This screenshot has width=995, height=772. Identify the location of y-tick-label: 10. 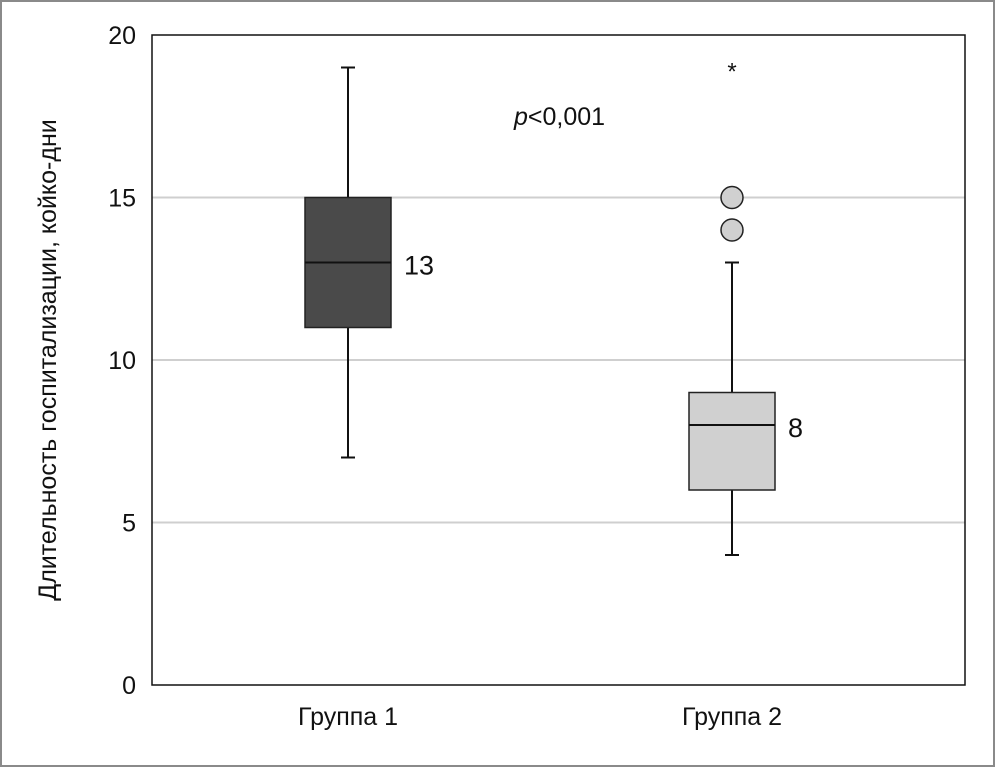
(122, 361).